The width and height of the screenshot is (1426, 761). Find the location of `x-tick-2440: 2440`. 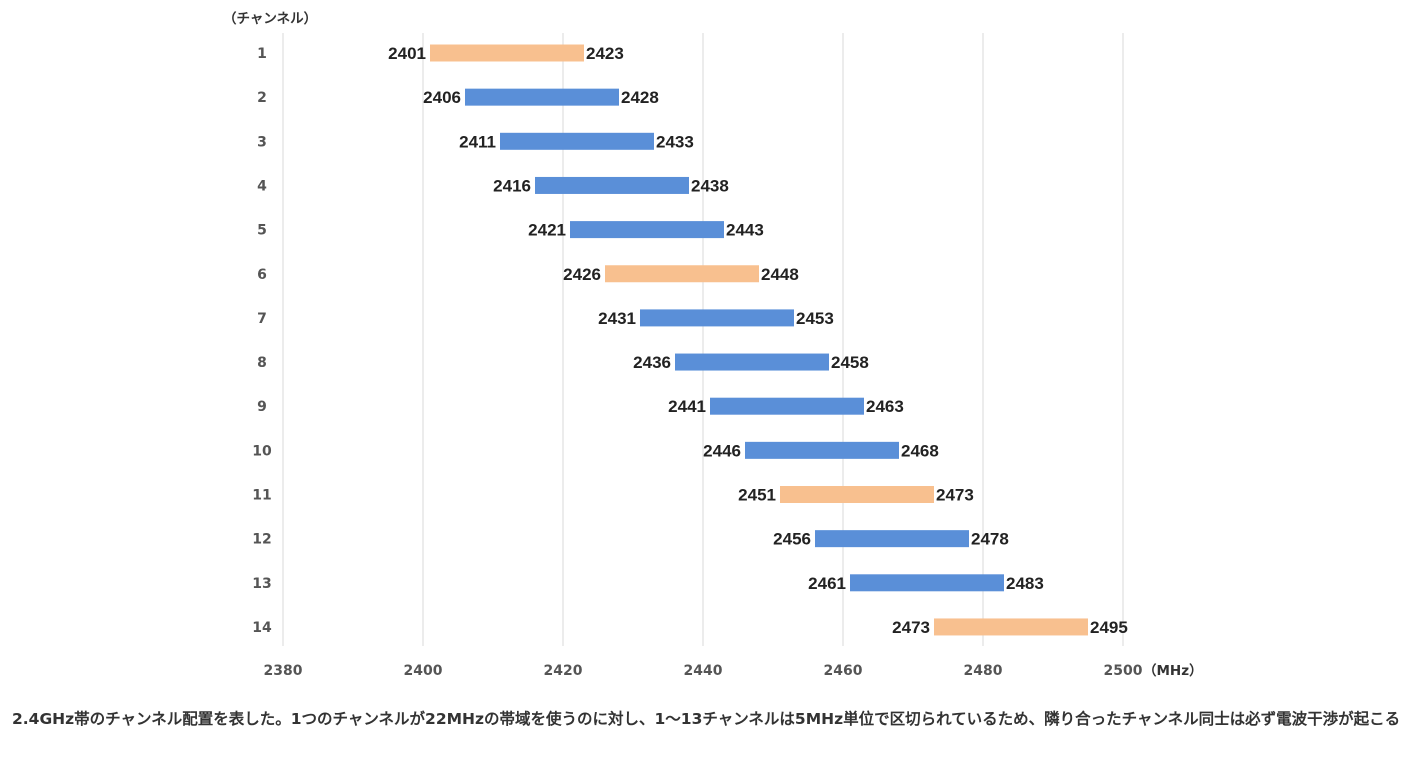

x-tick-2440: 2440 is located at coordinates (703, 671).